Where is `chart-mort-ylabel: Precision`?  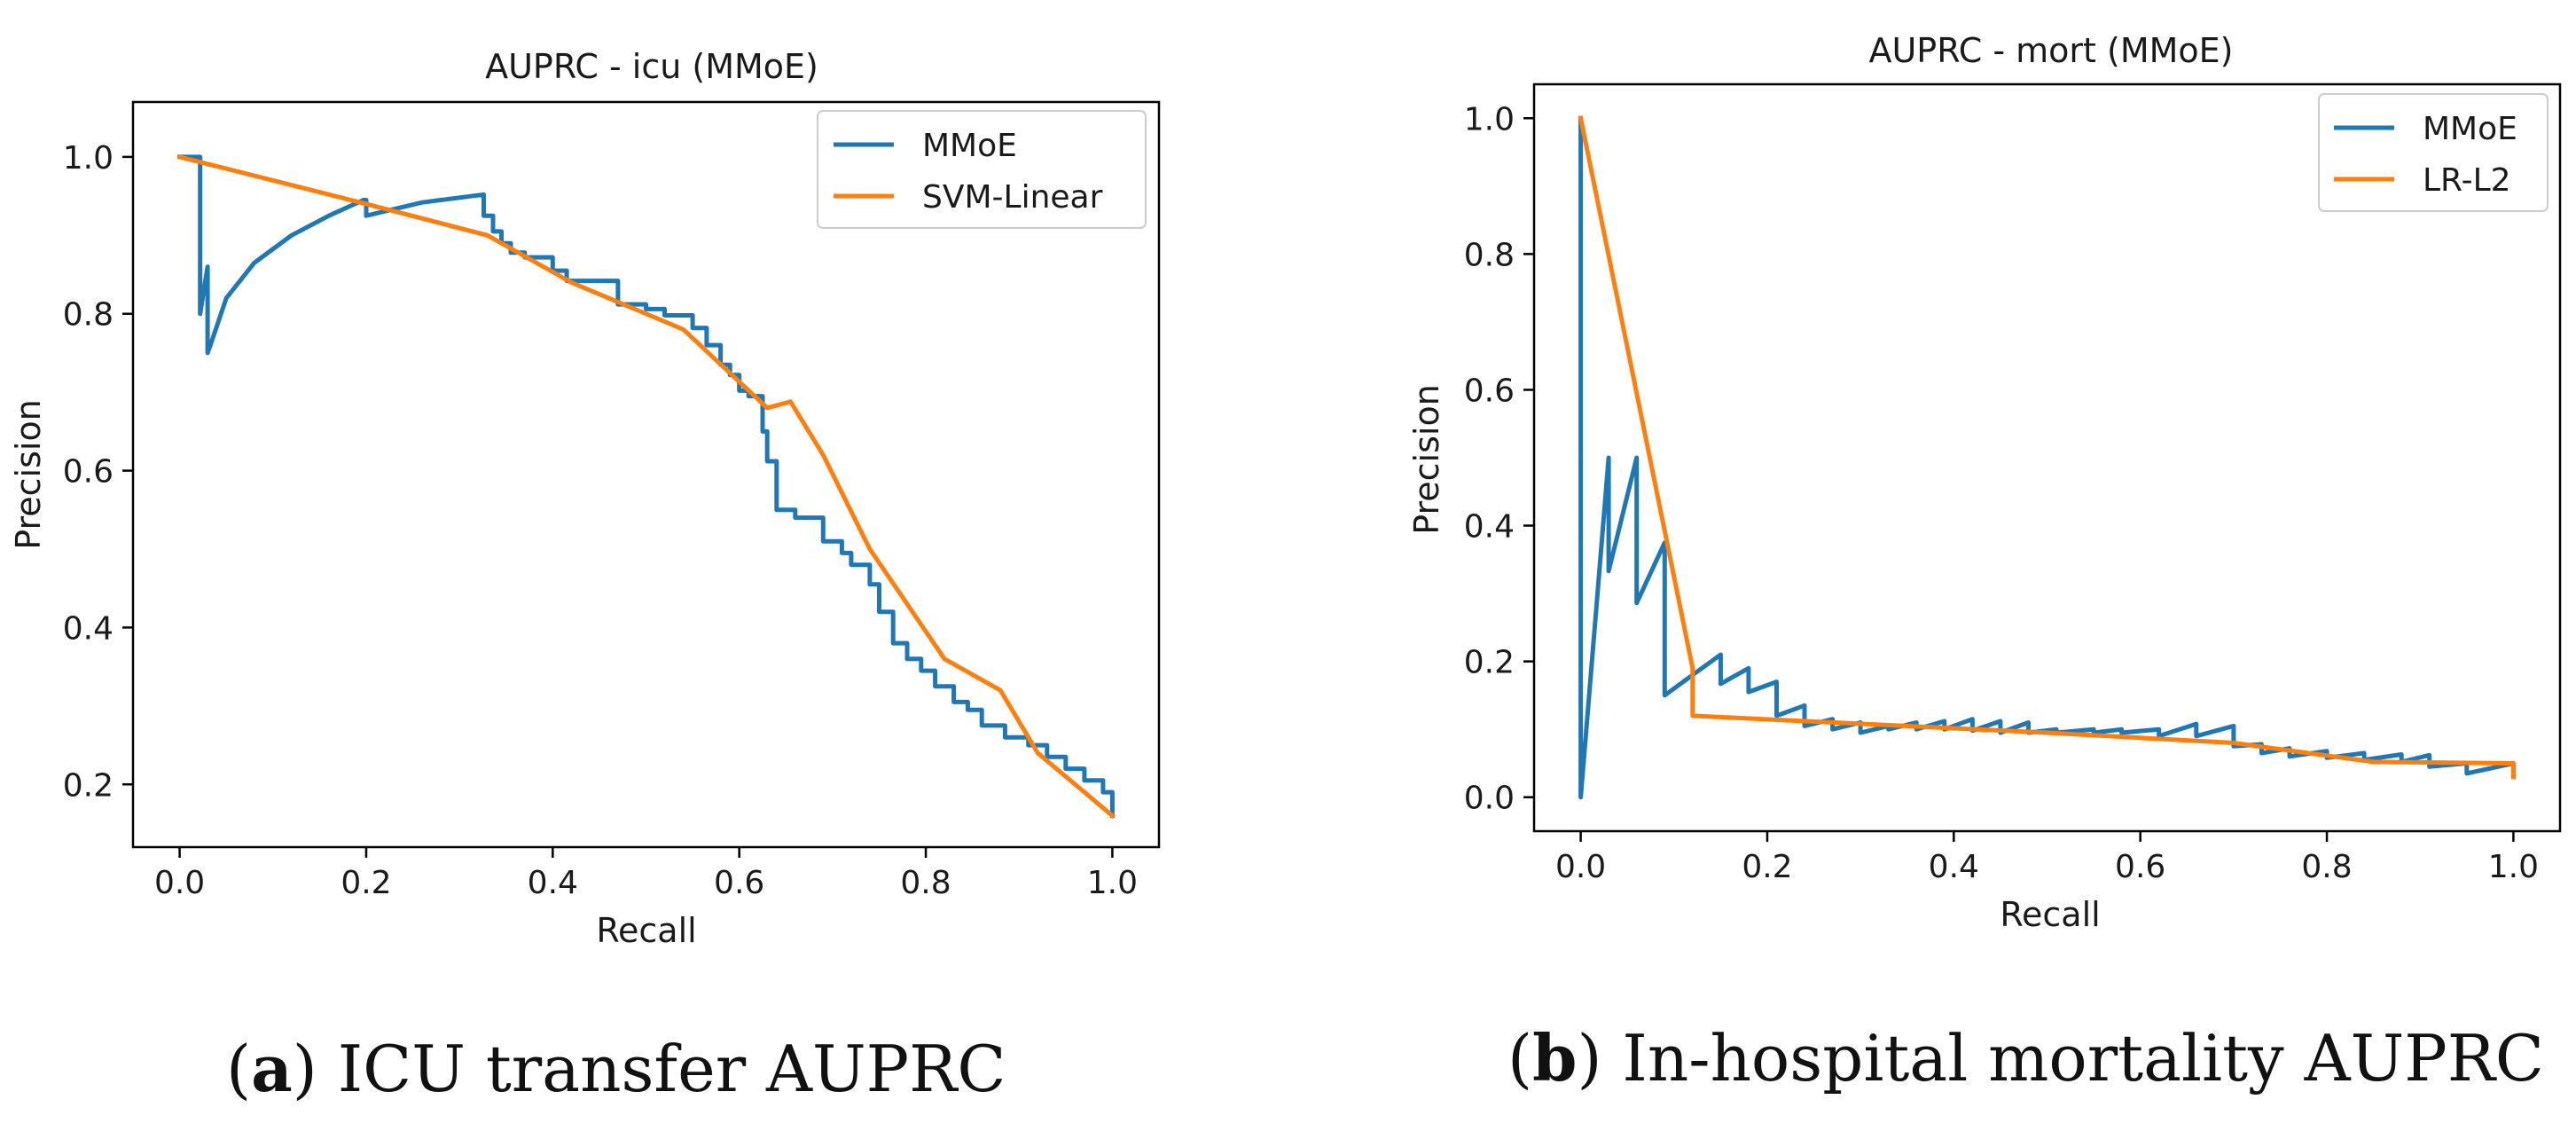 chart-mort-ylabel: Precision is located at coordinates (1426, 459).